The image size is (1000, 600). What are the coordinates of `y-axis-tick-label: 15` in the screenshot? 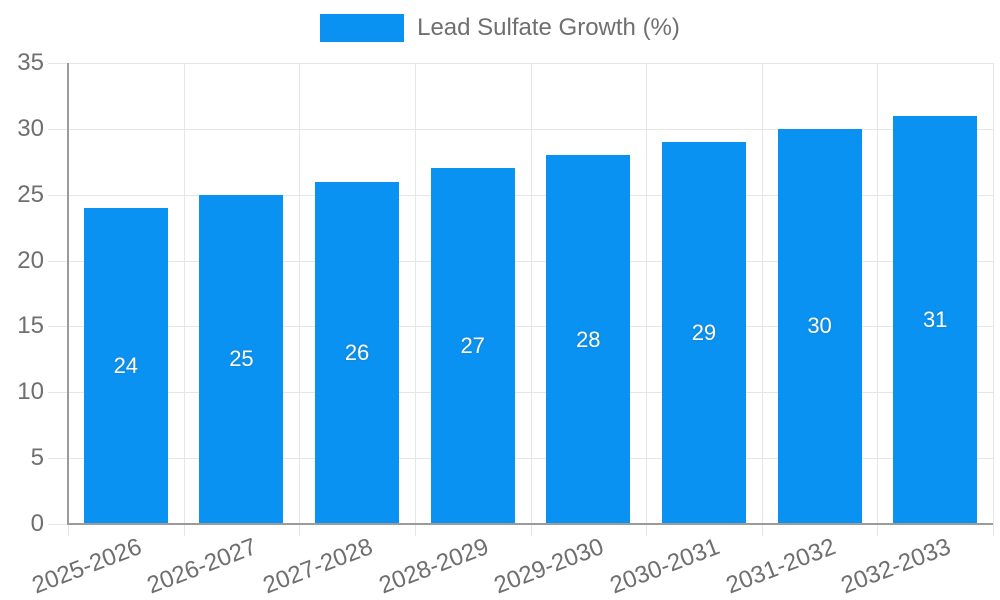 It's located at (30, 326).